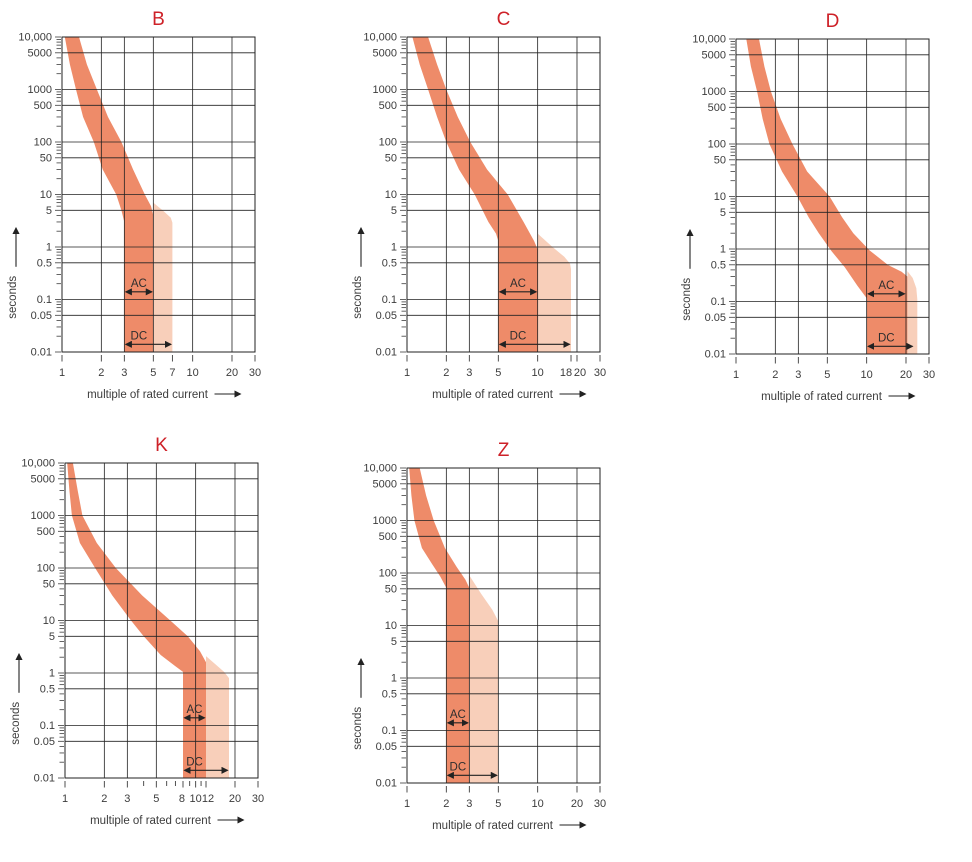 This screenshot has width=972, height=862. I want to click on x-axis-labels: 1 2 3 5 10 20 30, so click(834, 375).